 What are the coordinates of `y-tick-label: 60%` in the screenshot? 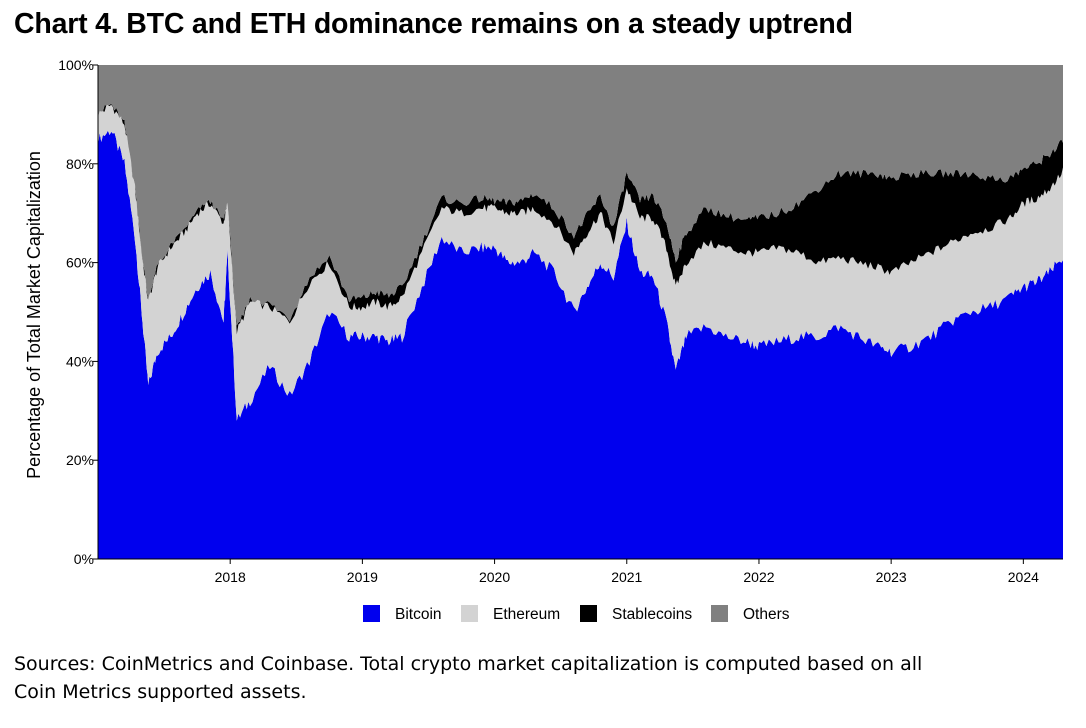 It's located at (80, 263).